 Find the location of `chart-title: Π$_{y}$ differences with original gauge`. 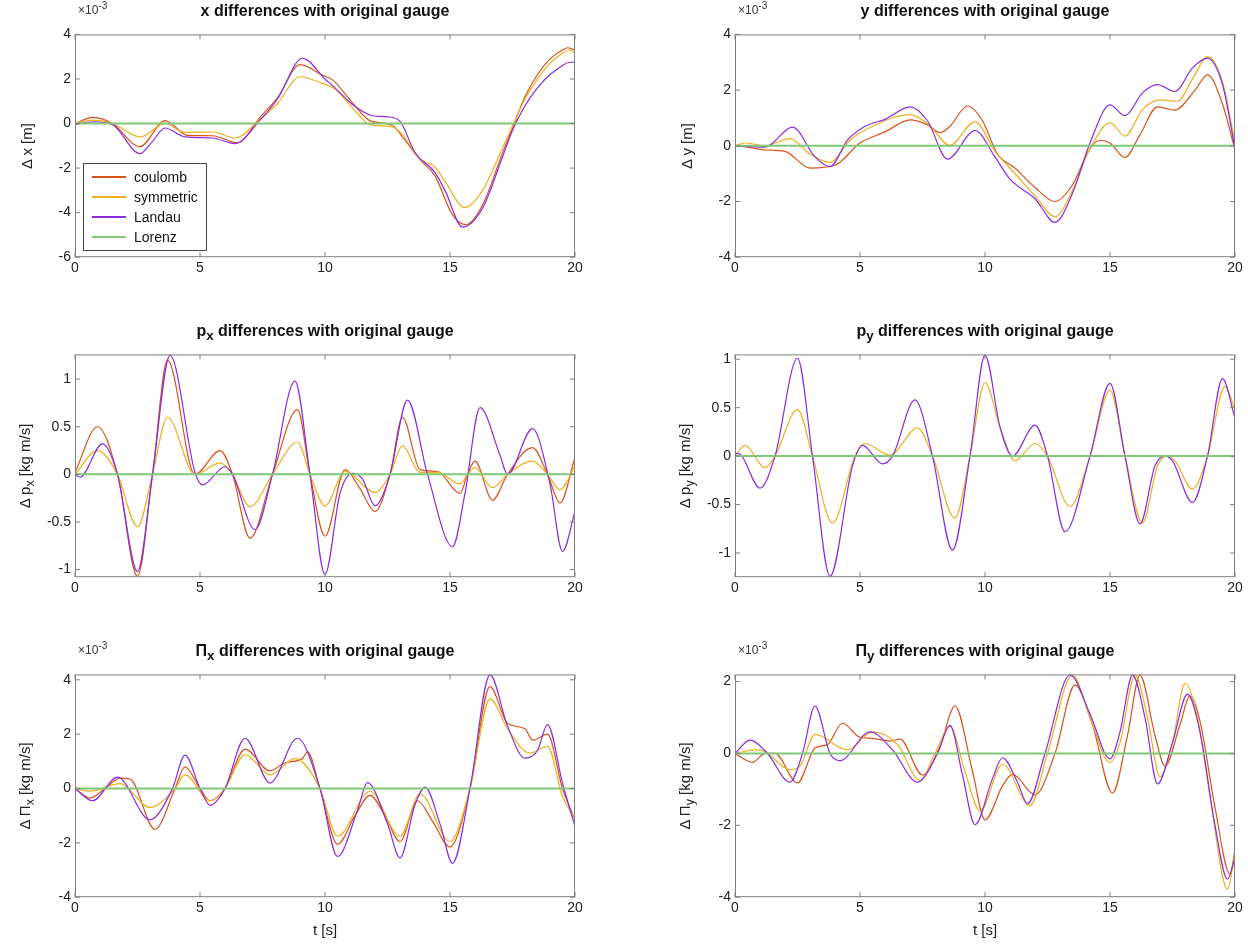

chart-title: Π$_{y}$ differences with original gauge is located at coordinates (985, 653).